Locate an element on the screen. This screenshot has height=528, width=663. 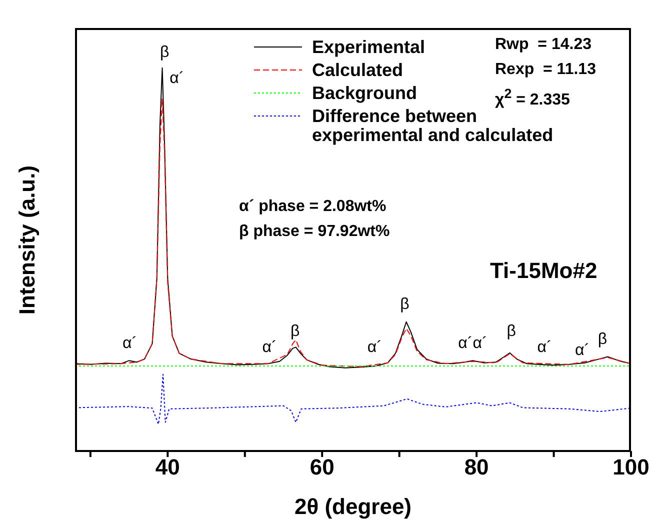
annotation: α´ phase = 2.08wt% is located at coordinates (312, 207).